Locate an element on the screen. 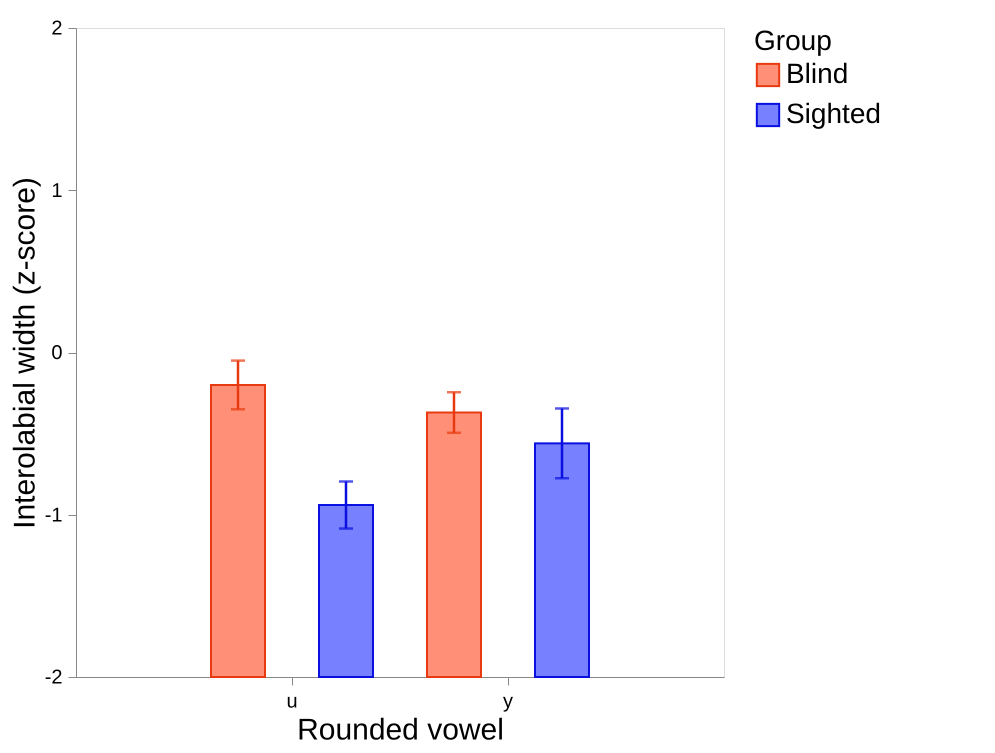 This screenshot has height=753, width=995. x-tick-label: u is located at coordinates (292, 701).